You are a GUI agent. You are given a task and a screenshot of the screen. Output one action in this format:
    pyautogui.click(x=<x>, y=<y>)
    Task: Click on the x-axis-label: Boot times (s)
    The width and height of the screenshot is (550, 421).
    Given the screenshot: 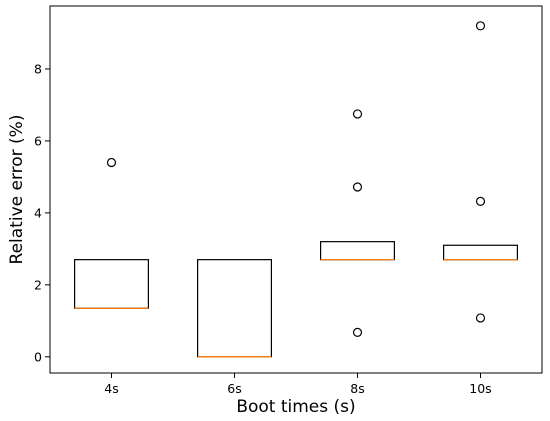 What is the action you would take?
    pyautogui.click(x=295, y=407)
    